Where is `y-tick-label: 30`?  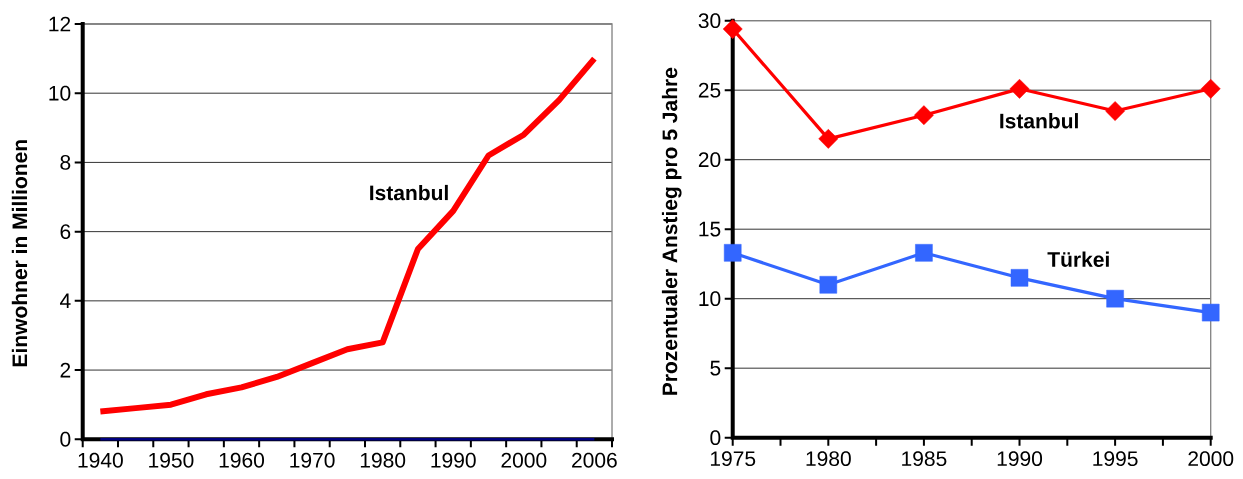 y-tick-label: 30 is located at coordinates (709, 21).